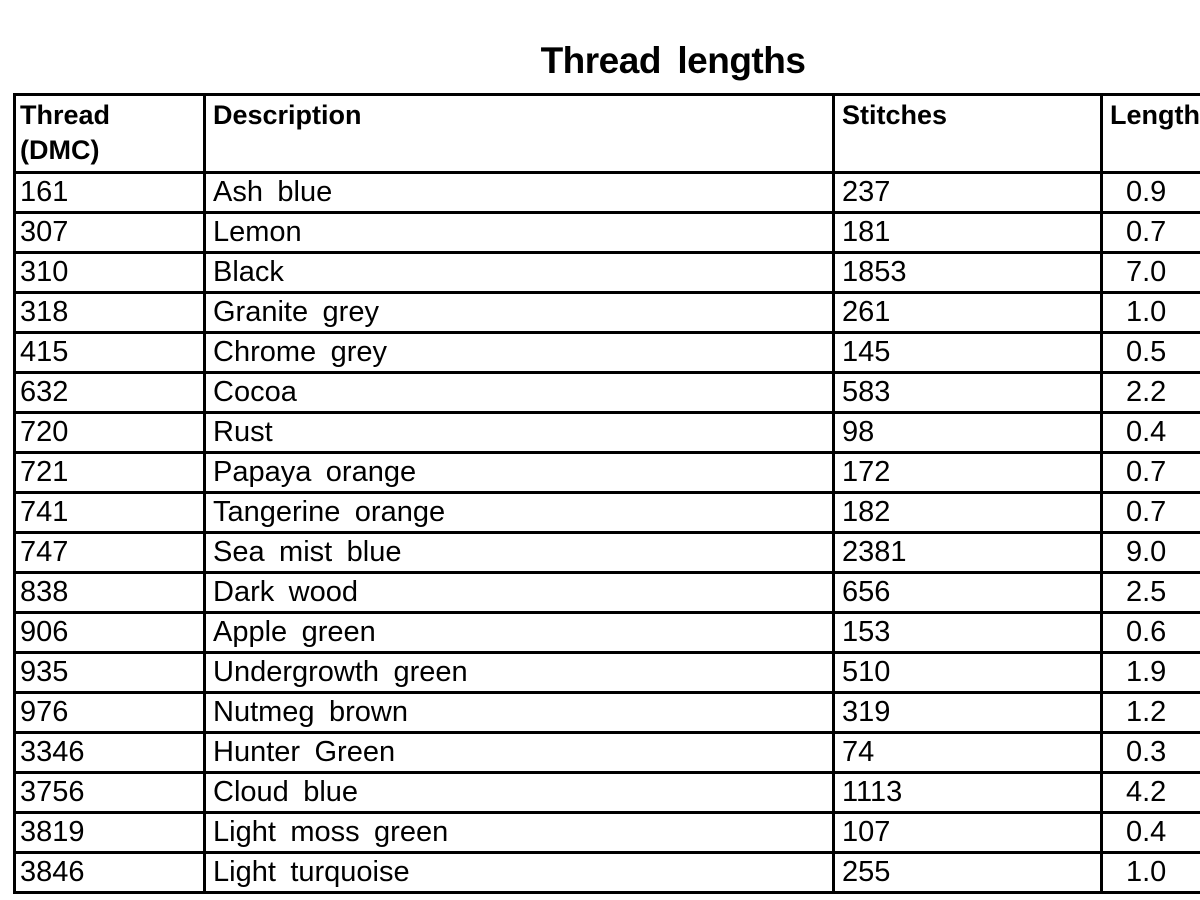 Image resolution: width=1200 pixels, height=900 pixels. Describe the element at coordinates (520, 594) in the screenshot. I see `description-cell: Dark wood` at that location.